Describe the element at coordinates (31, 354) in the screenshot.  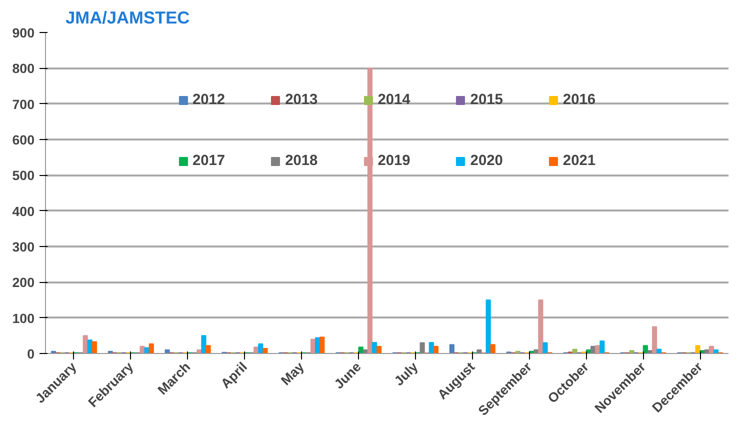
I see `y-tick-label: 0` at that location.